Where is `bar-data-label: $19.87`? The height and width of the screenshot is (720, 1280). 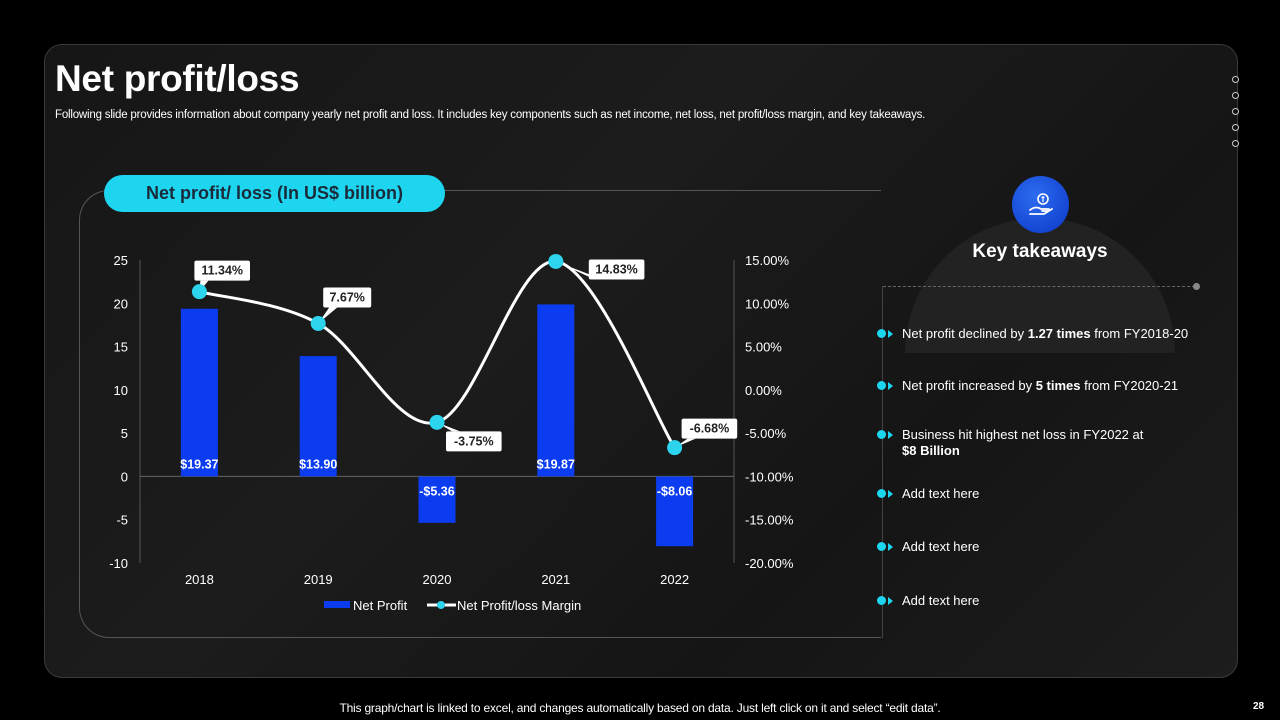
bar-data-label: $19.87 is located at coordinates (556, 464).